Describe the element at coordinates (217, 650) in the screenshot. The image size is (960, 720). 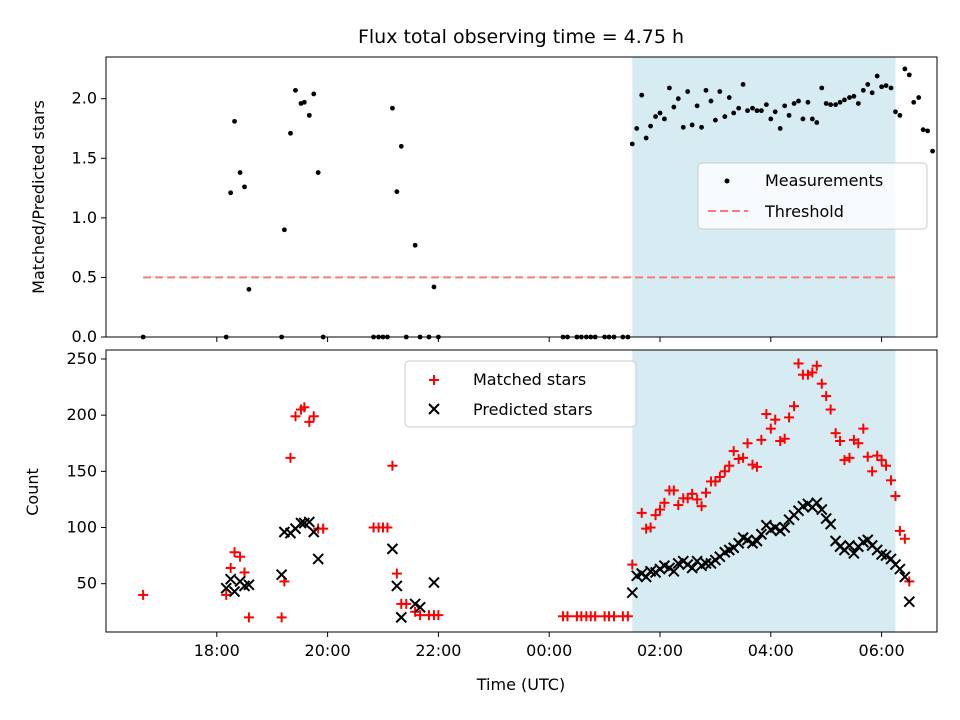
I see `count-x-tick-label: 18:00` at that location.